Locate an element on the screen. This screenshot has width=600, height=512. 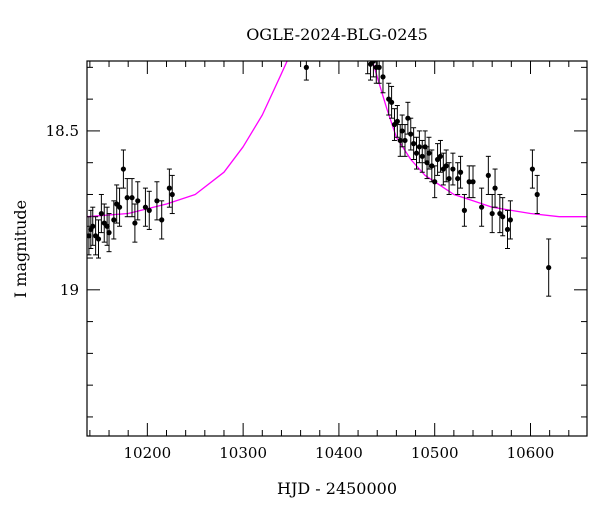
y-tick-label: 19 is located at coordinates (69, 290).